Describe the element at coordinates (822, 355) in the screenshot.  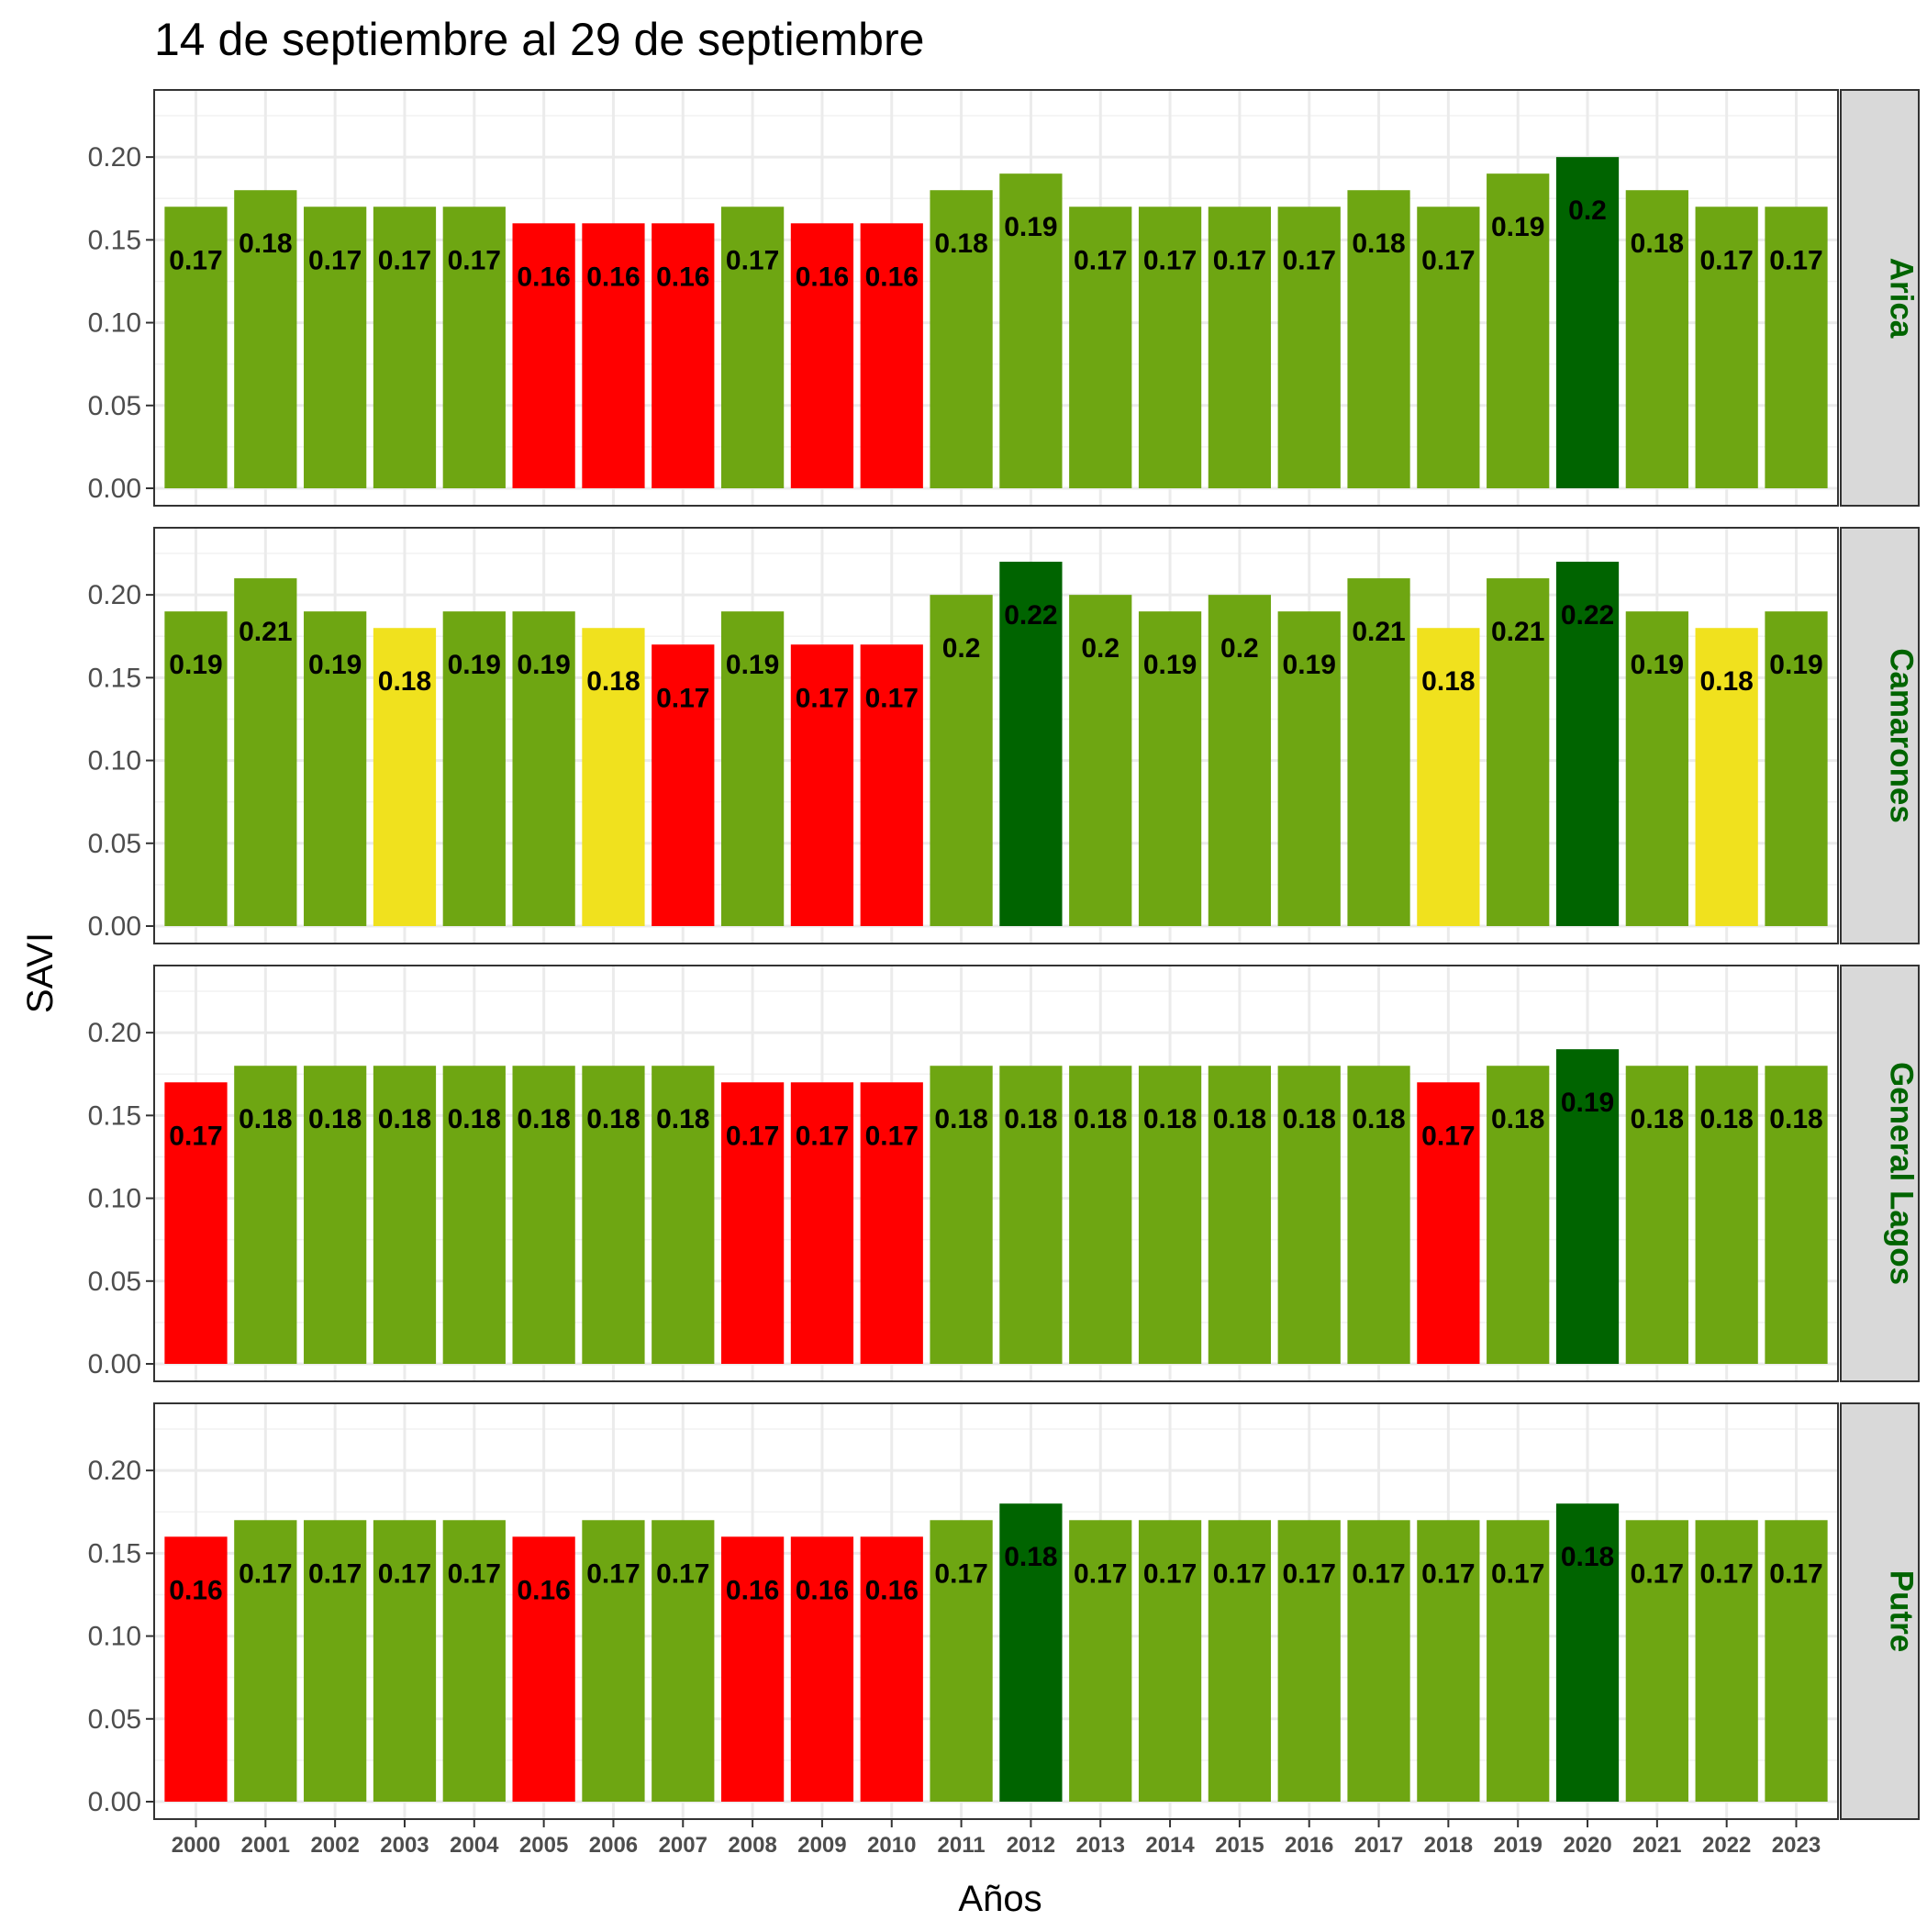
I see `bar-2009` at that location.